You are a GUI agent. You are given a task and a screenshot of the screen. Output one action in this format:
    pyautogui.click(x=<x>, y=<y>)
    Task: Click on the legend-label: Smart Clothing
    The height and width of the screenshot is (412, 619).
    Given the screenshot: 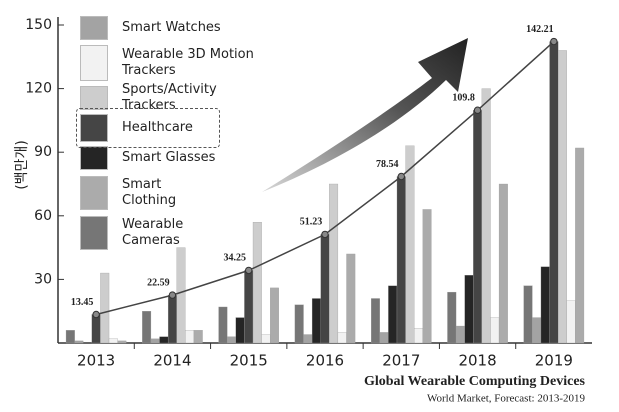 What is the action you would take?
    pyautogui.click(x=149, y=192)
    